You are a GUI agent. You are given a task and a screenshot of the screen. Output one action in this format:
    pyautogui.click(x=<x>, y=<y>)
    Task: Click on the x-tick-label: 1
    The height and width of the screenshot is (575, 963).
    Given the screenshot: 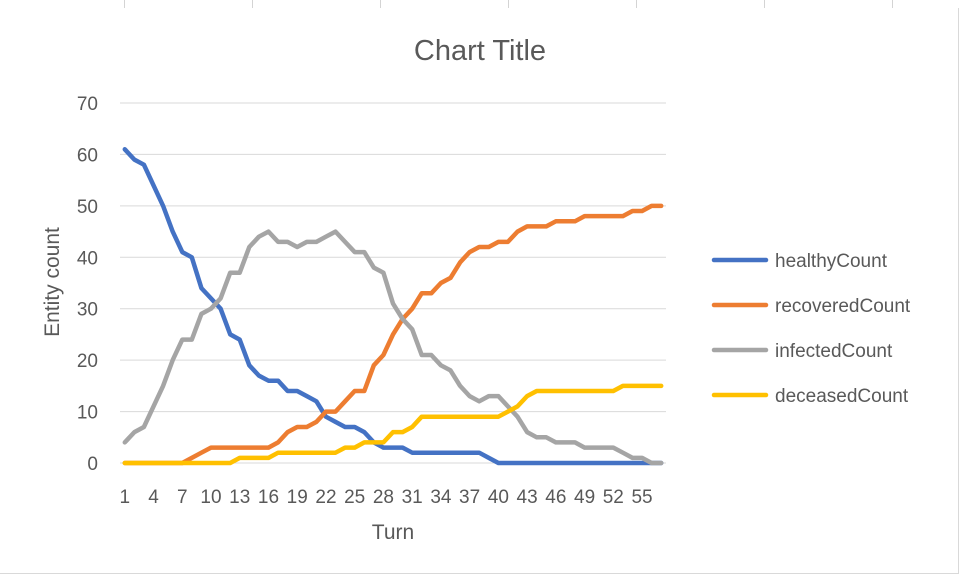 What is the action you would take?
    pyautogui.click(x=125, y=497)
    